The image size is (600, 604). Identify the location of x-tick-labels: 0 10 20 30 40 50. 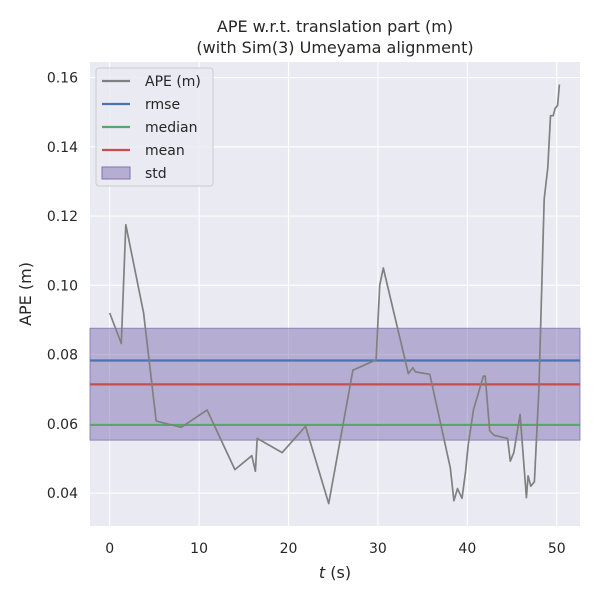
(335, 549).